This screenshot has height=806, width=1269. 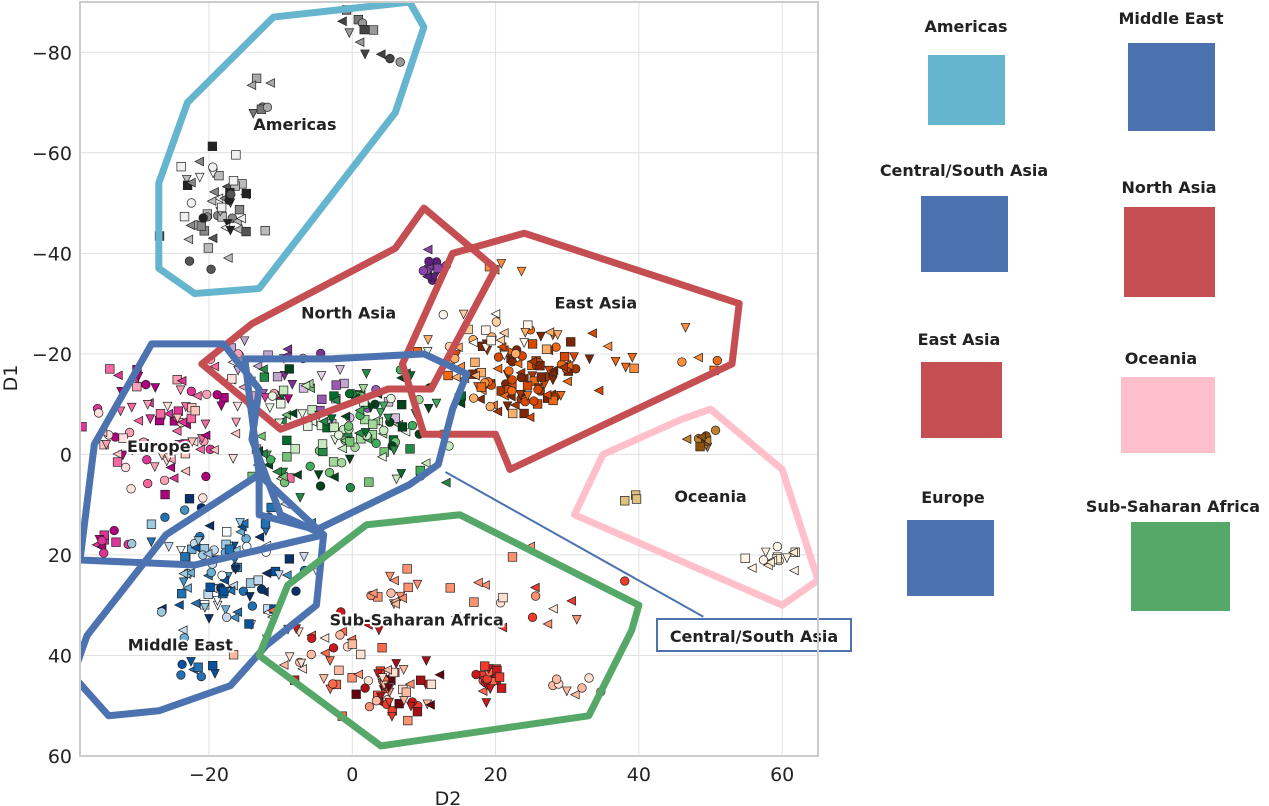 I want to click on hull-east-asia, so click(x=570, y=351).